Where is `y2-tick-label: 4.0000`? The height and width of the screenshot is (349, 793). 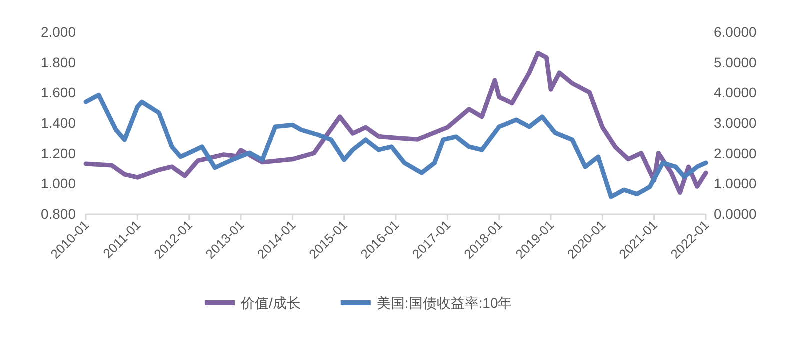 y2-tick-label: 4.0000 is located at coordinates (736, 92).